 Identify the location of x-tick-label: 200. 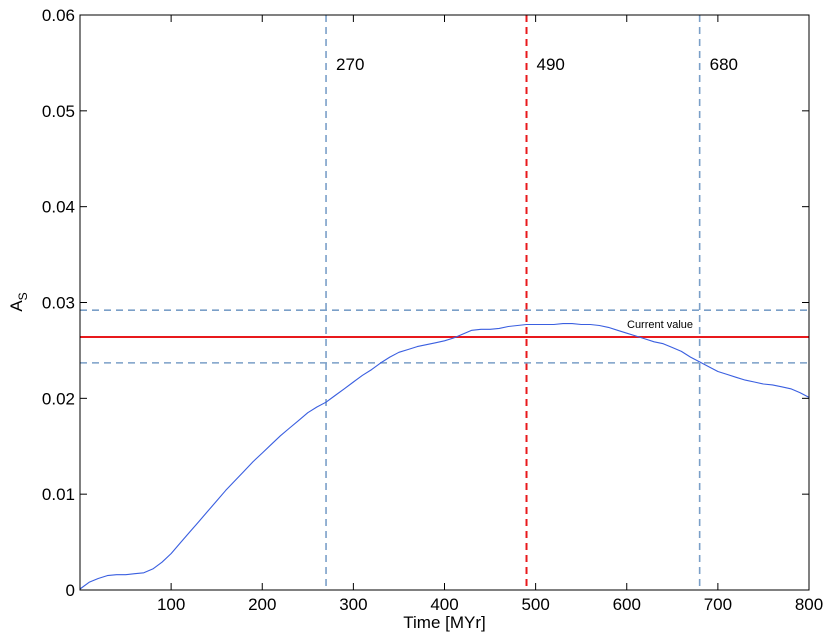
(262, 604).